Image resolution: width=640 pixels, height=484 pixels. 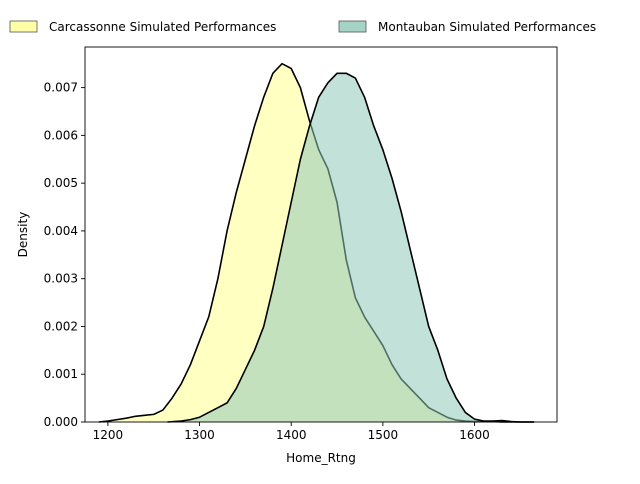 What do you see at coordinates (61, 135) in the screenshot?
I see `y-tick-label: 0.006` at bounding box center [61, 135].